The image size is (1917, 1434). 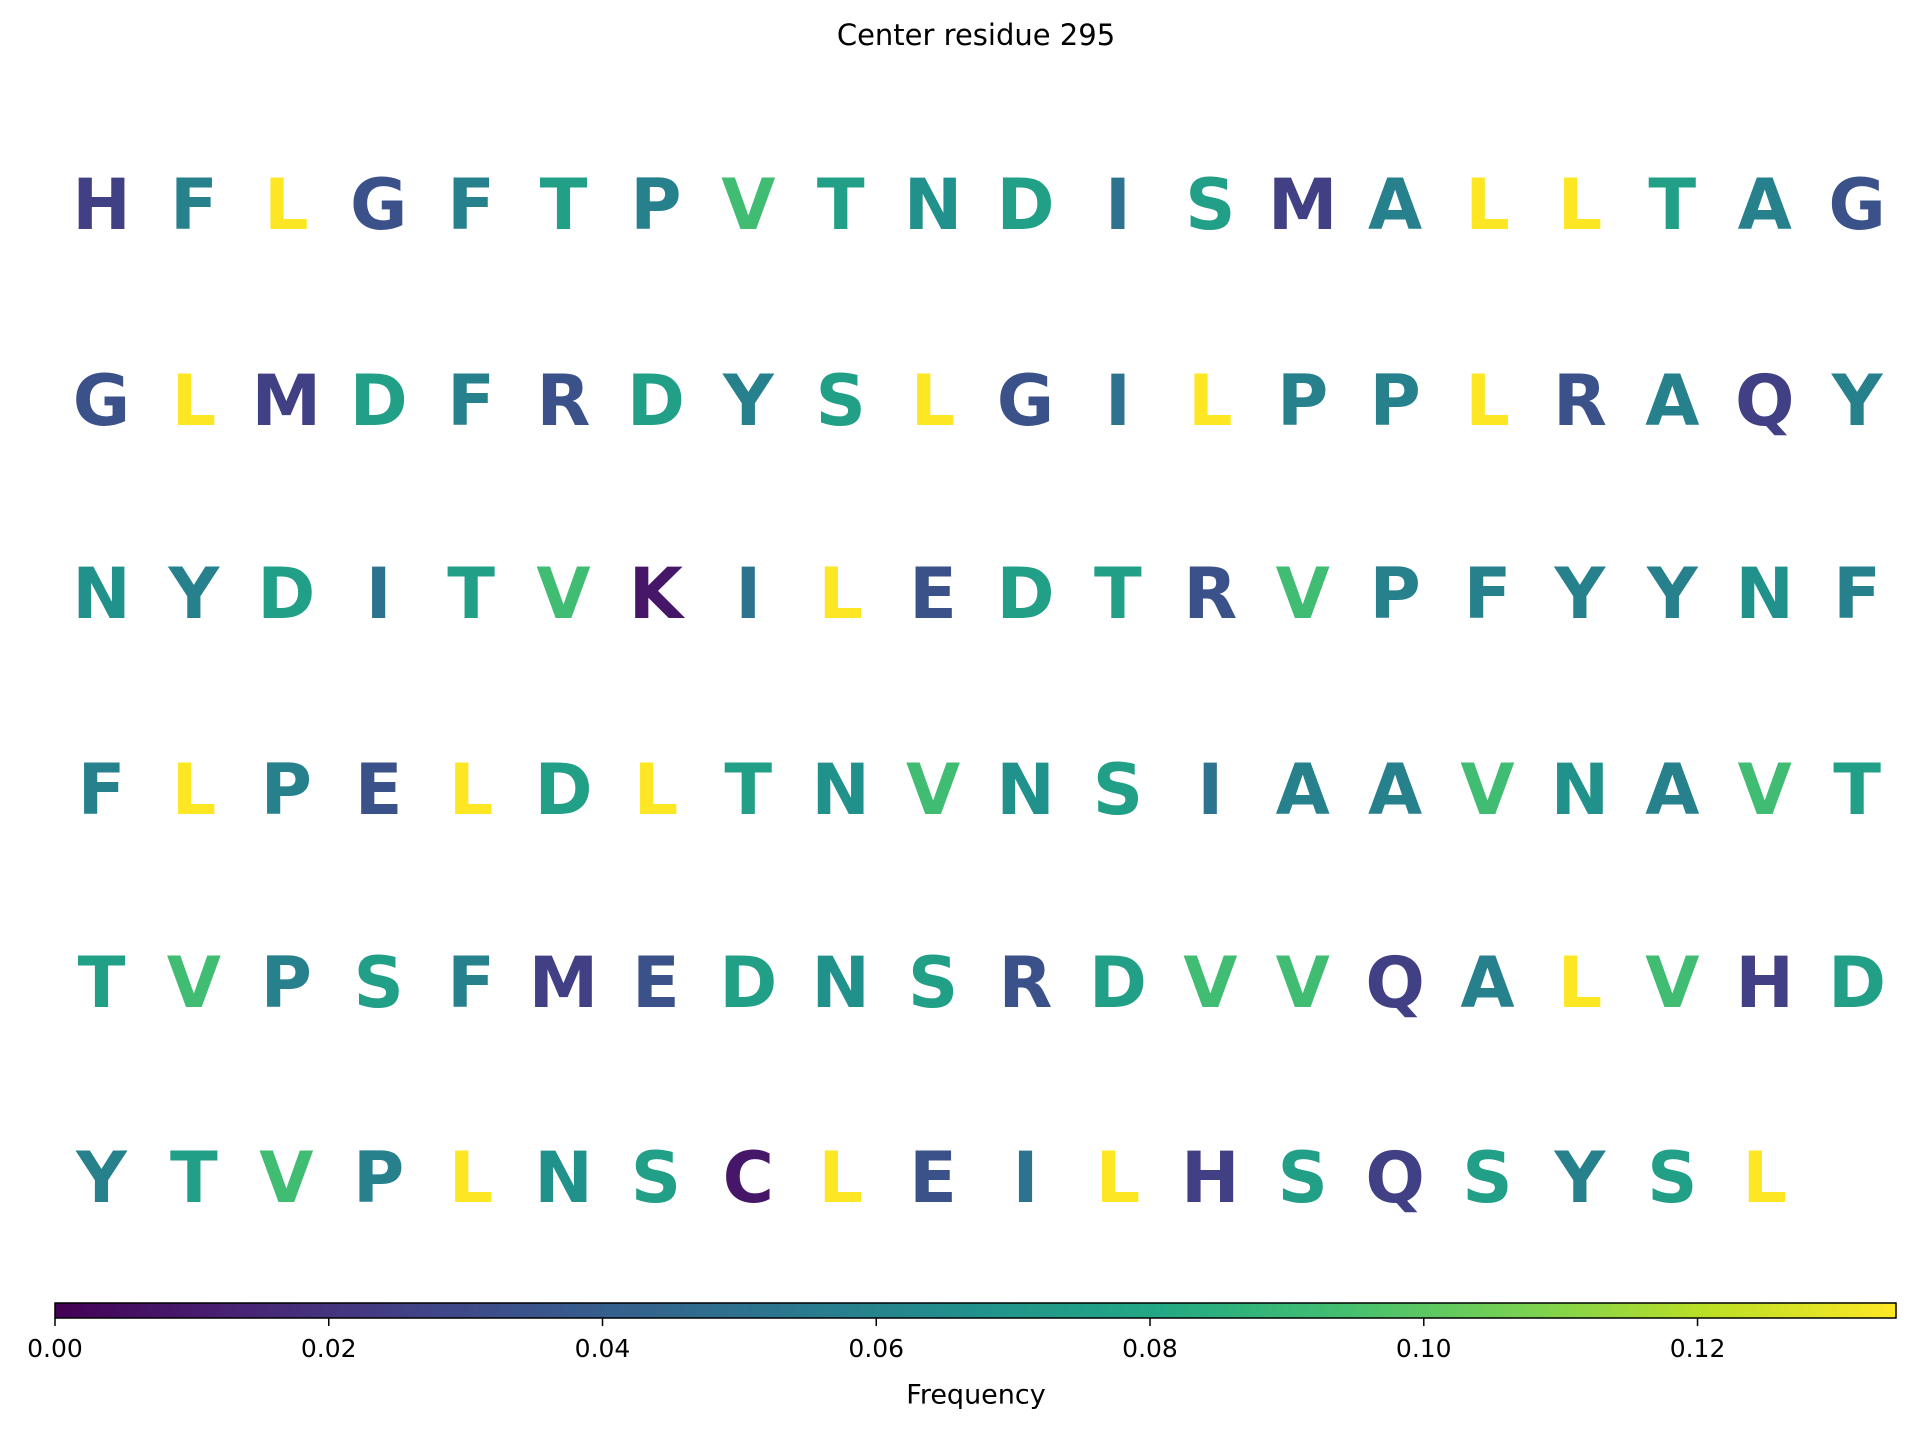 What do you see at coordinates (603, 1348) in the screenshot?
I see `tick-label: 0.04` at bounding box center [603, 1348].